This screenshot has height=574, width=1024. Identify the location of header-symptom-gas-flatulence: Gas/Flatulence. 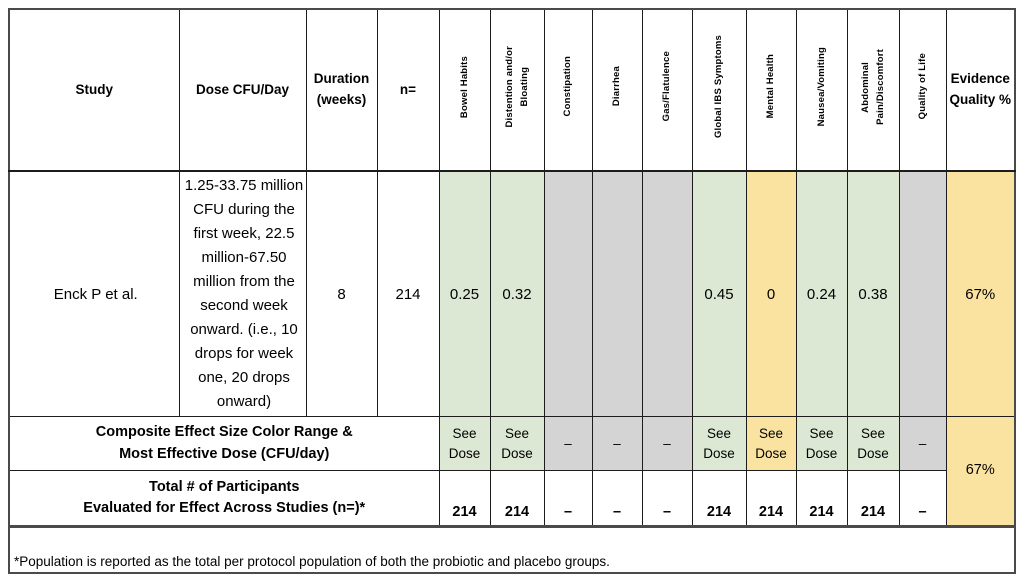
(667, 90).